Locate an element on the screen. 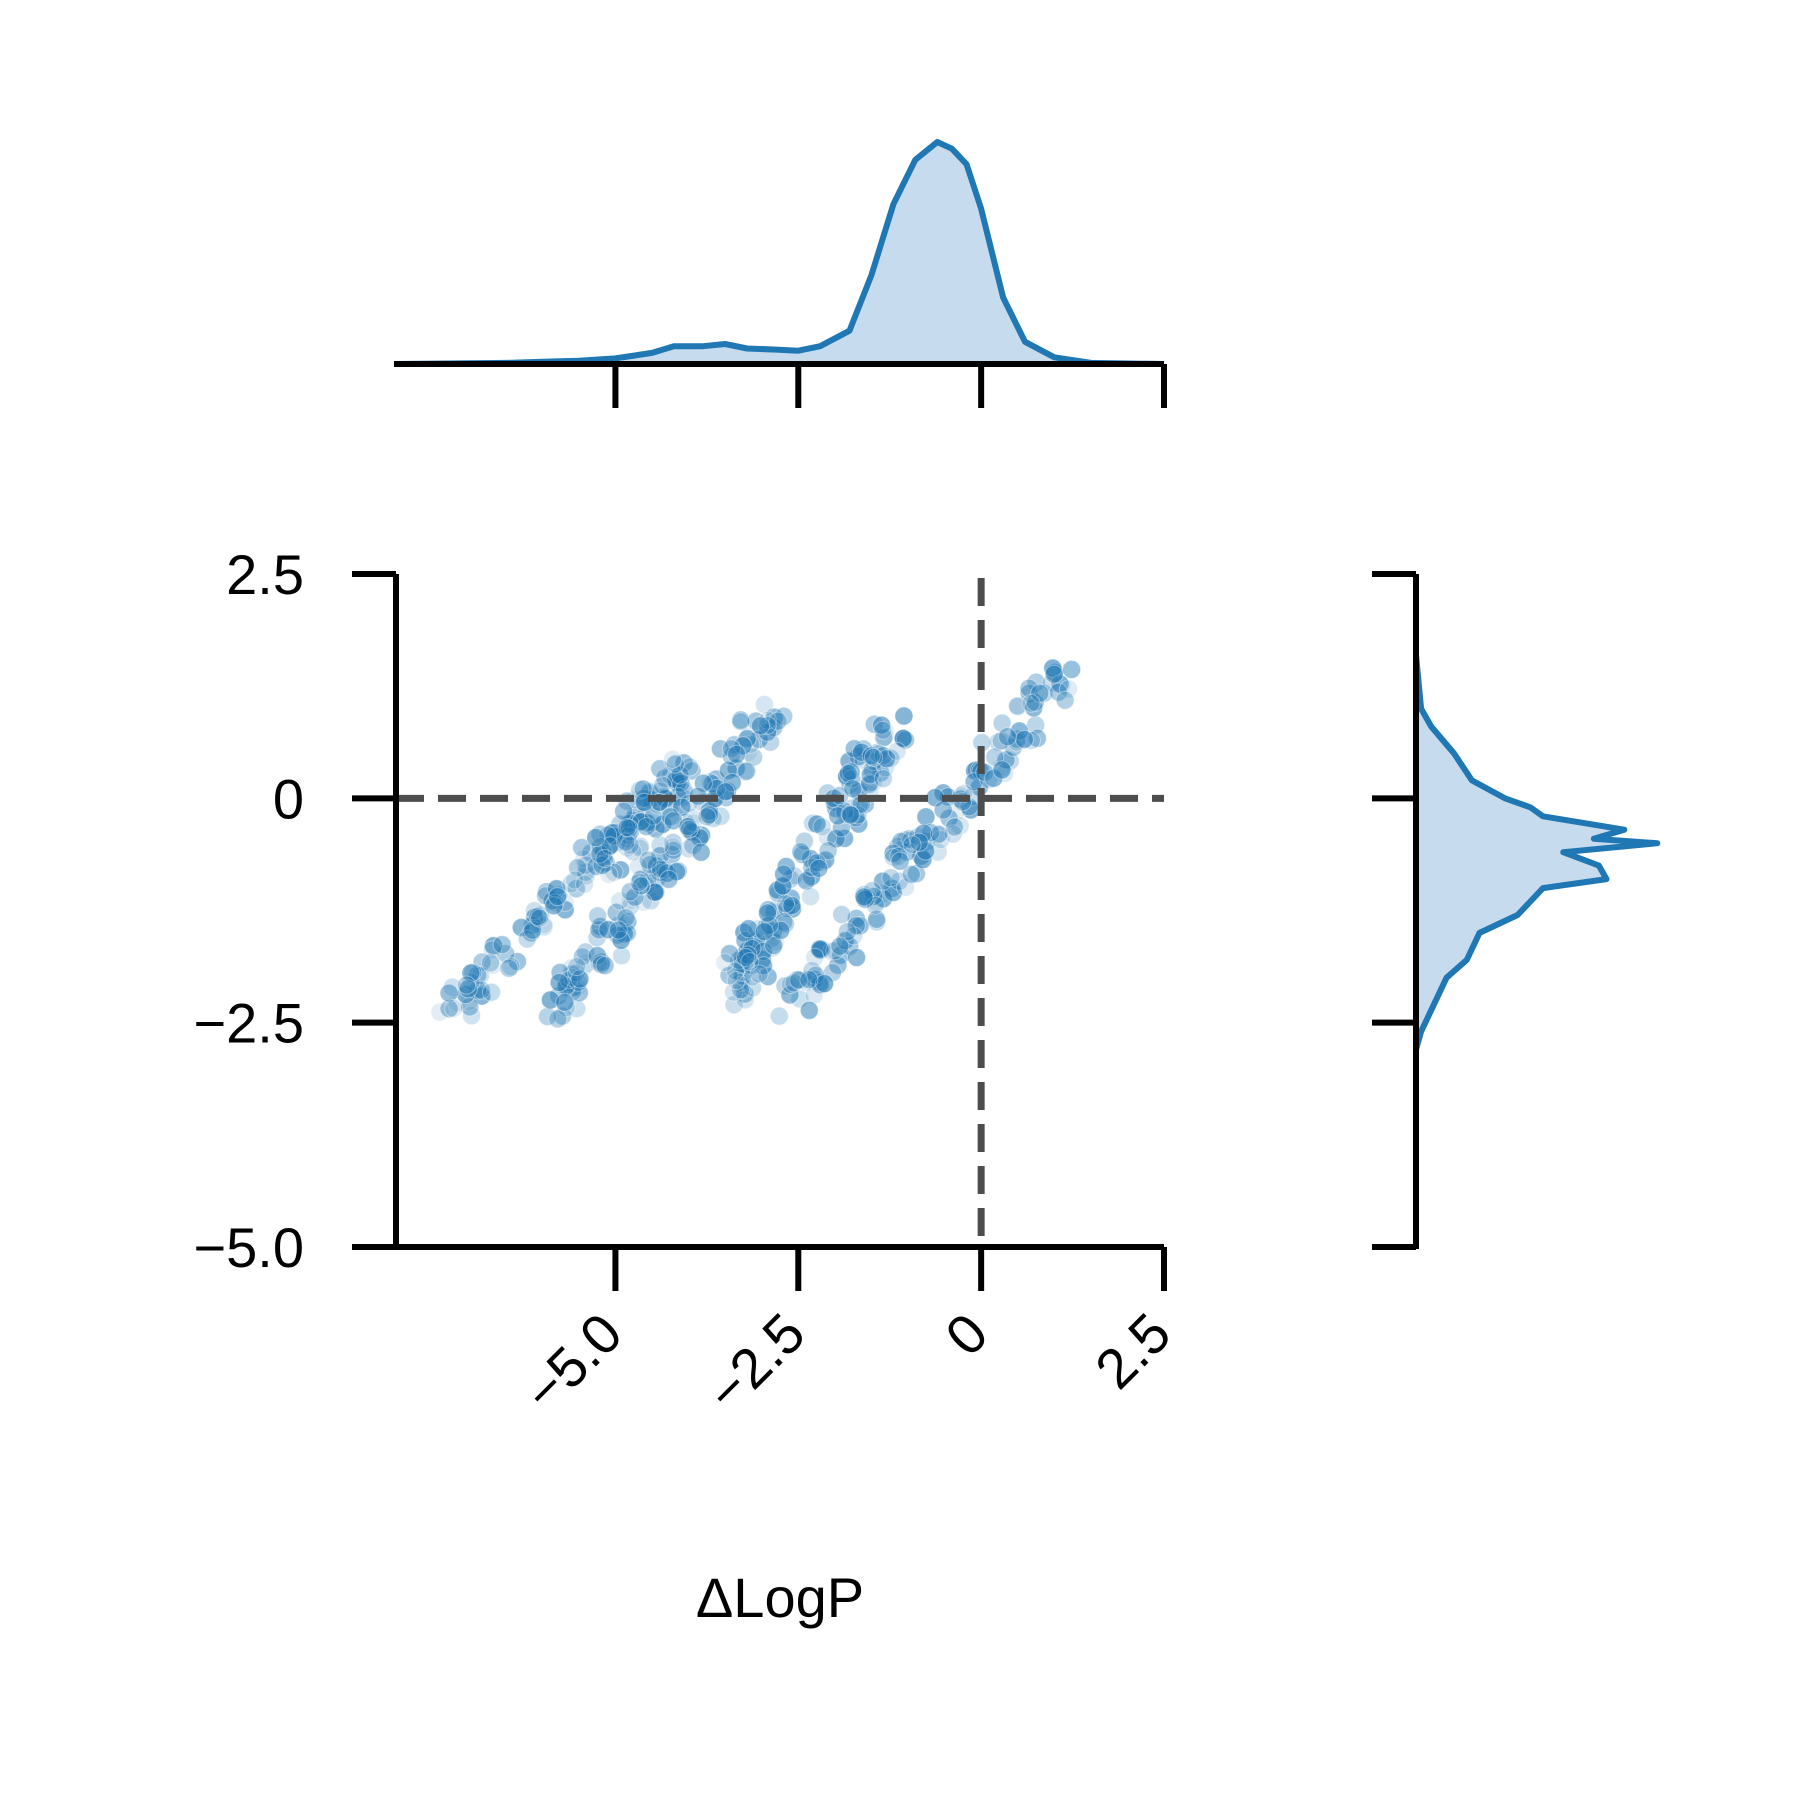 This screenshot has width=1800, height=1805. x-axis-label: ΔLogP is located at coordinates (780, 1597).